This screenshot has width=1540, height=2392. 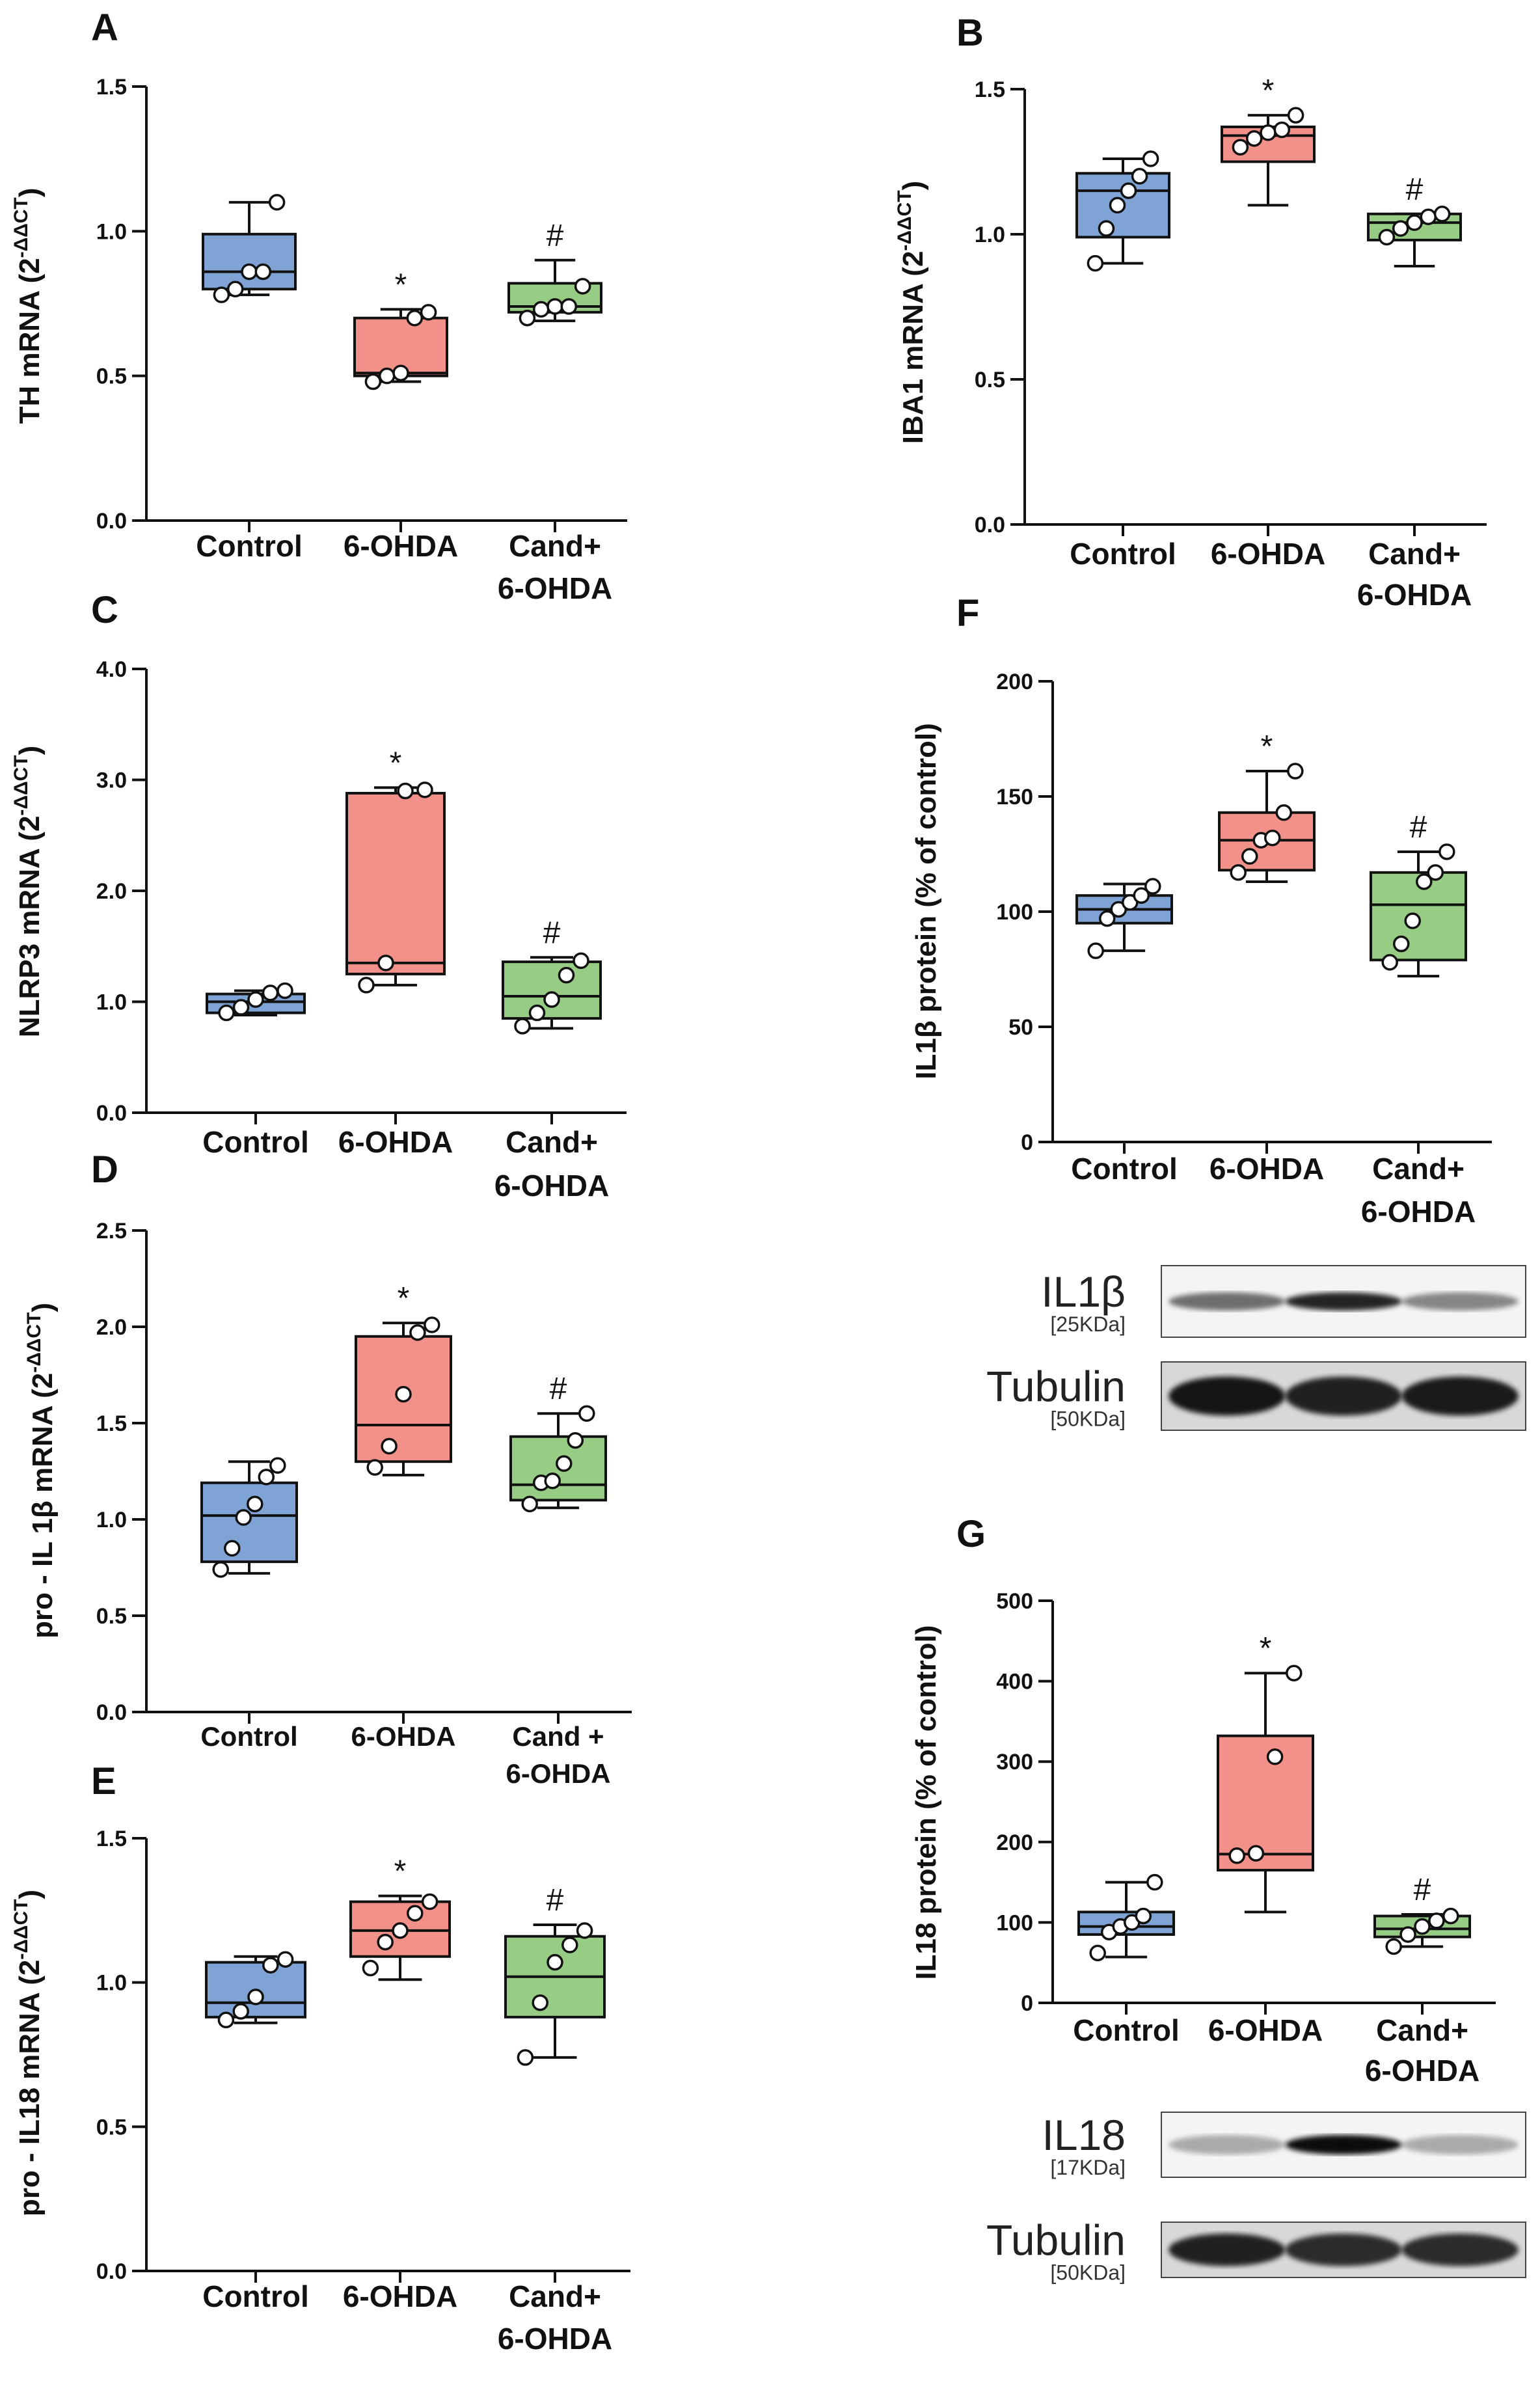 I want to click on y-tick-label: 0.5, so click(x=111, y=2127).